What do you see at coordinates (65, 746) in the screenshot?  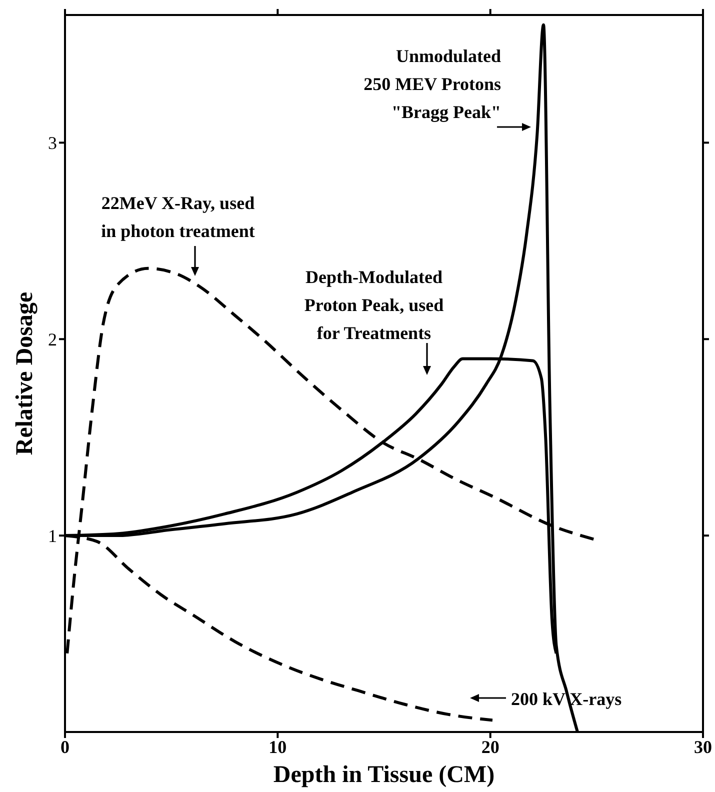 I see `x-tick-label: 0` at bounding box center [65, 746].